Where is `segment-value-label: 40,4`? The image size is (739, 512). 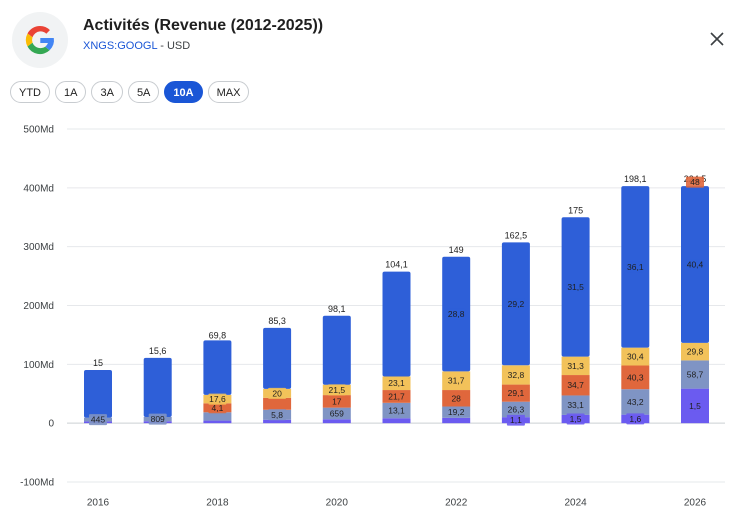 segment-value-label: 40,4 is located at coordinates (695, 265).